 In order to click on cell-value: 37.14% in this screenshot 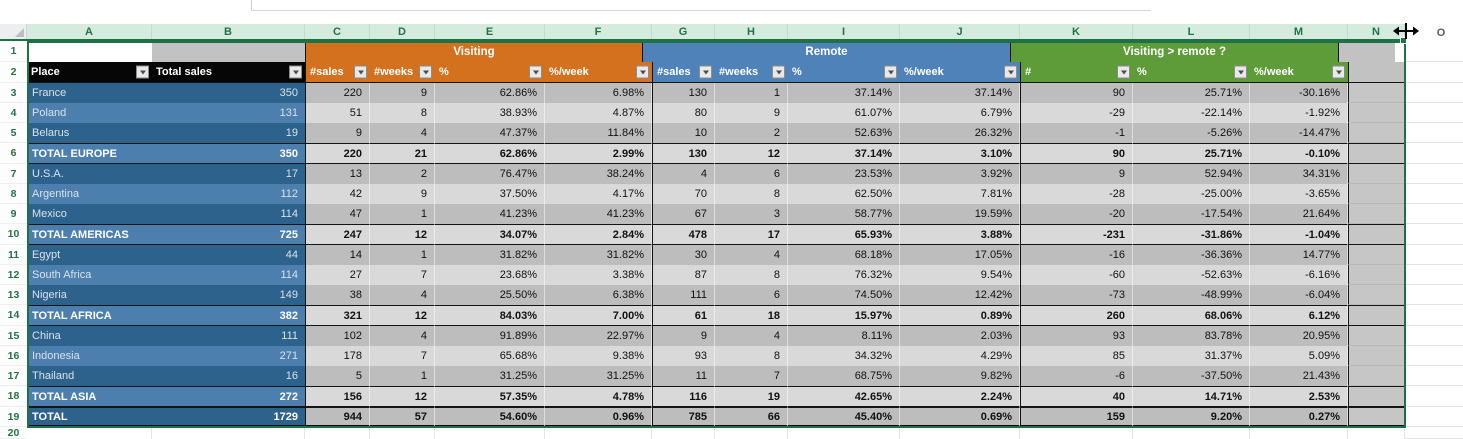, I will do `click(844, 153)`.